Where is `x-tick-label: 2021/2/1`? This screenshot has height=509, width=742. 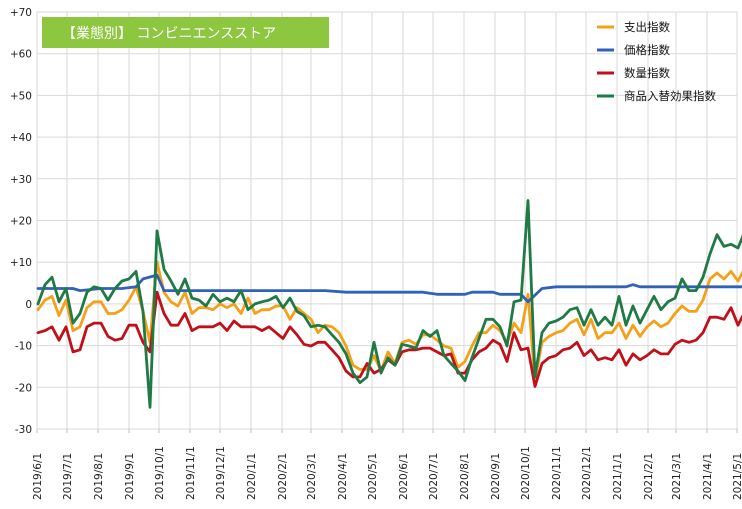 x-tick-label: 2021/2/1 is located at coordinates (649, 476).